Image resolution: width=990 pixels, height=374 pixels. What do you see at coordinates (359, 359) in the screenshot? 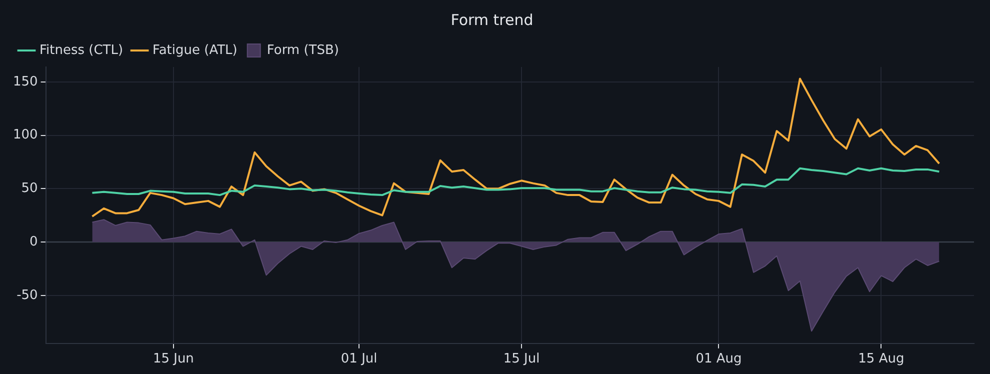
I see `x-tick-label: 01 Jul` at bounding box center [359, 359].